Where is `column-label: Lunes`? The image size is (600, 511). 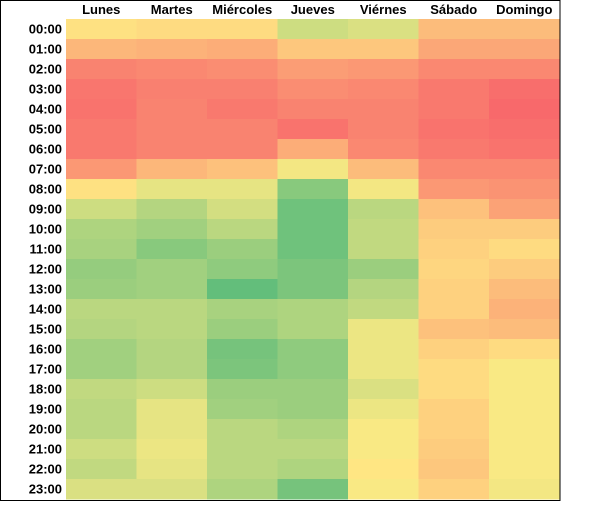
column-label: Lunes is located at coordinates (101, 9).